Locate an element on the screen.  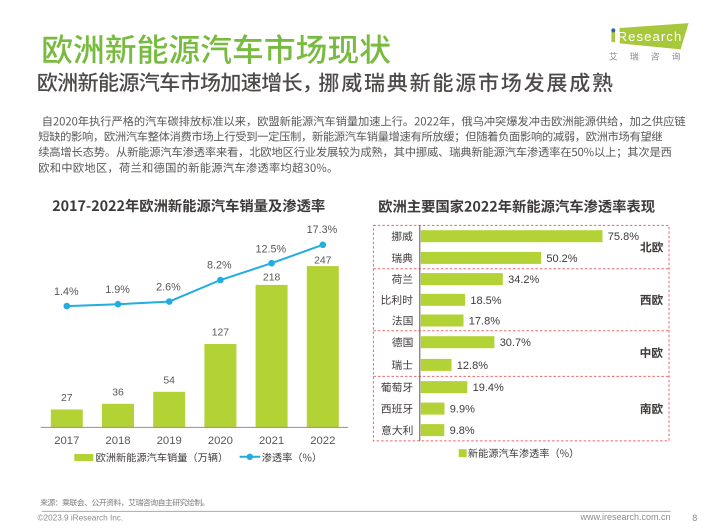
svg-text: 2022 is located at coordinates (322, 441).